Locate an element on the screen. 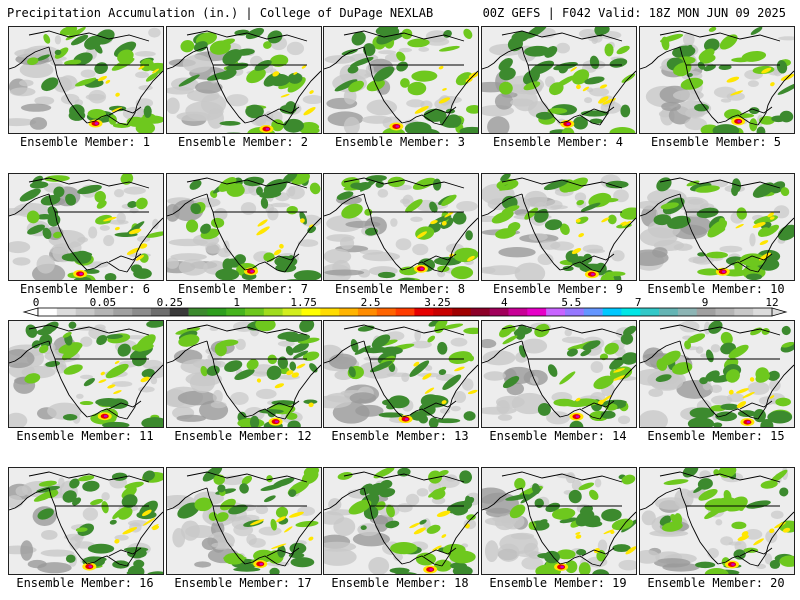 The image size is (800, 600). ensemble-member-label: Ensemble Member: 20 is located at coordinates (716, 583).